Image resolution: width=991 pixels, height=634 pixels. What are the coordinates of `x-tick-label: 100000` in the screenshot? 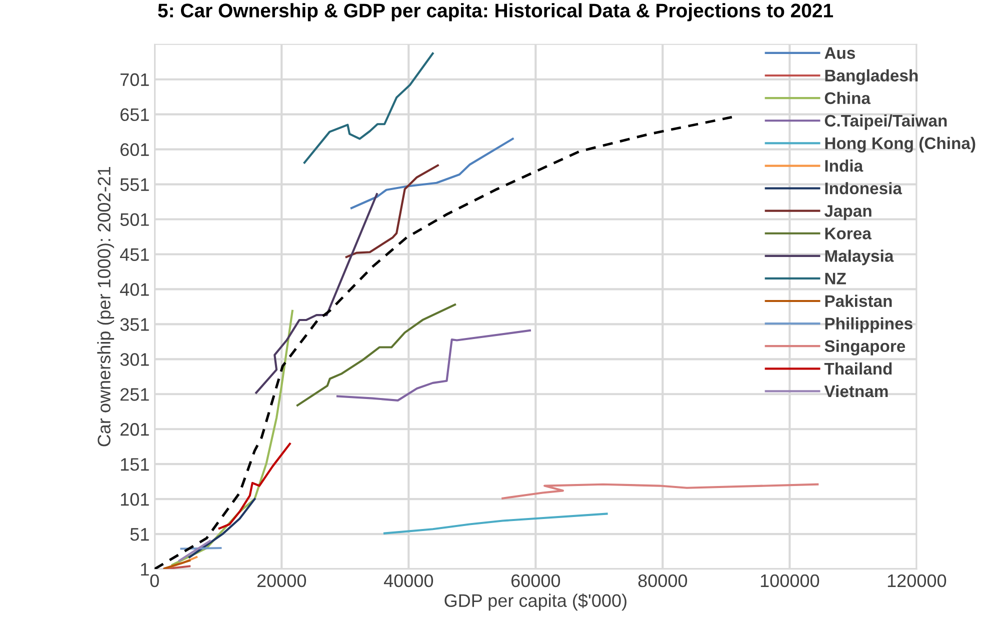 It's located at (790, 581).